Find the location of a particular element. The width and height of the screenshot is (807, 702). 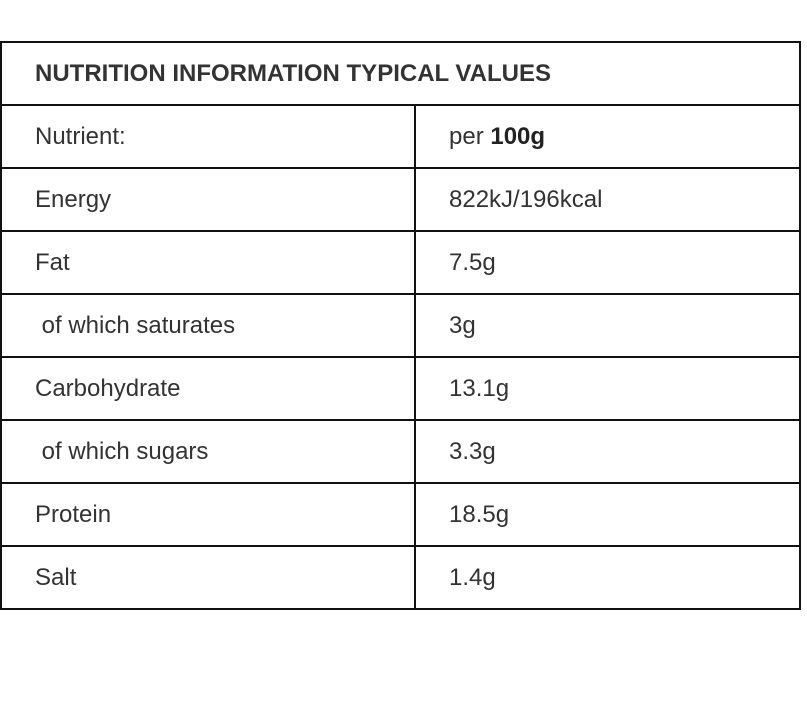

nutrient-row: Energy 822kJ/196kcal is located at coordinates (400, 199).